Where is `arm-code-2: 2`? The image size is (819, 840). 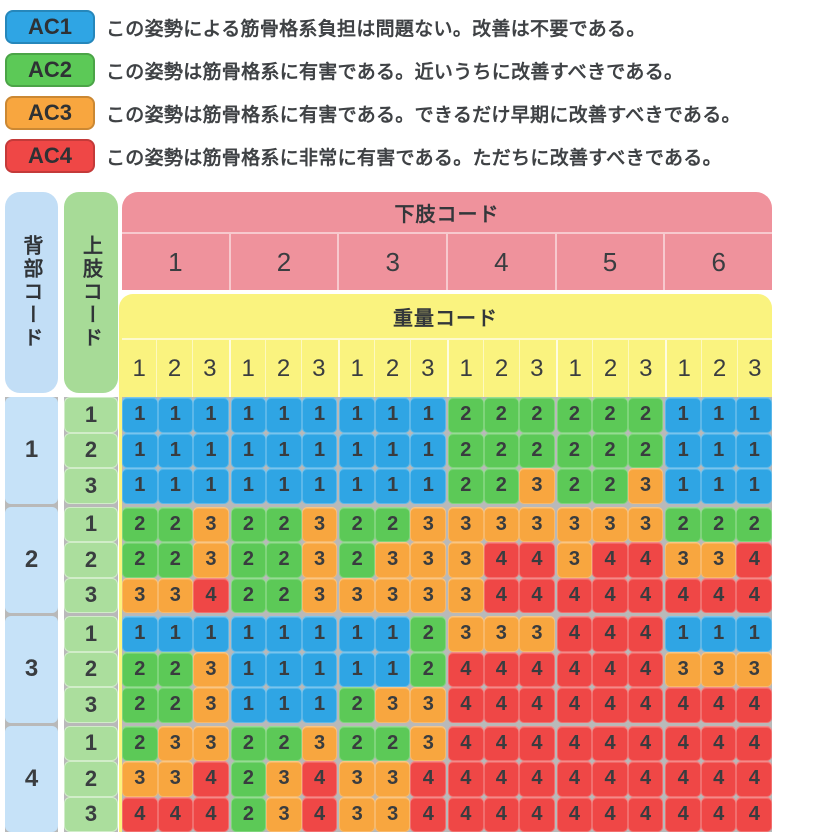 arm-code-2: 2 is located at coordinates (91, 450).